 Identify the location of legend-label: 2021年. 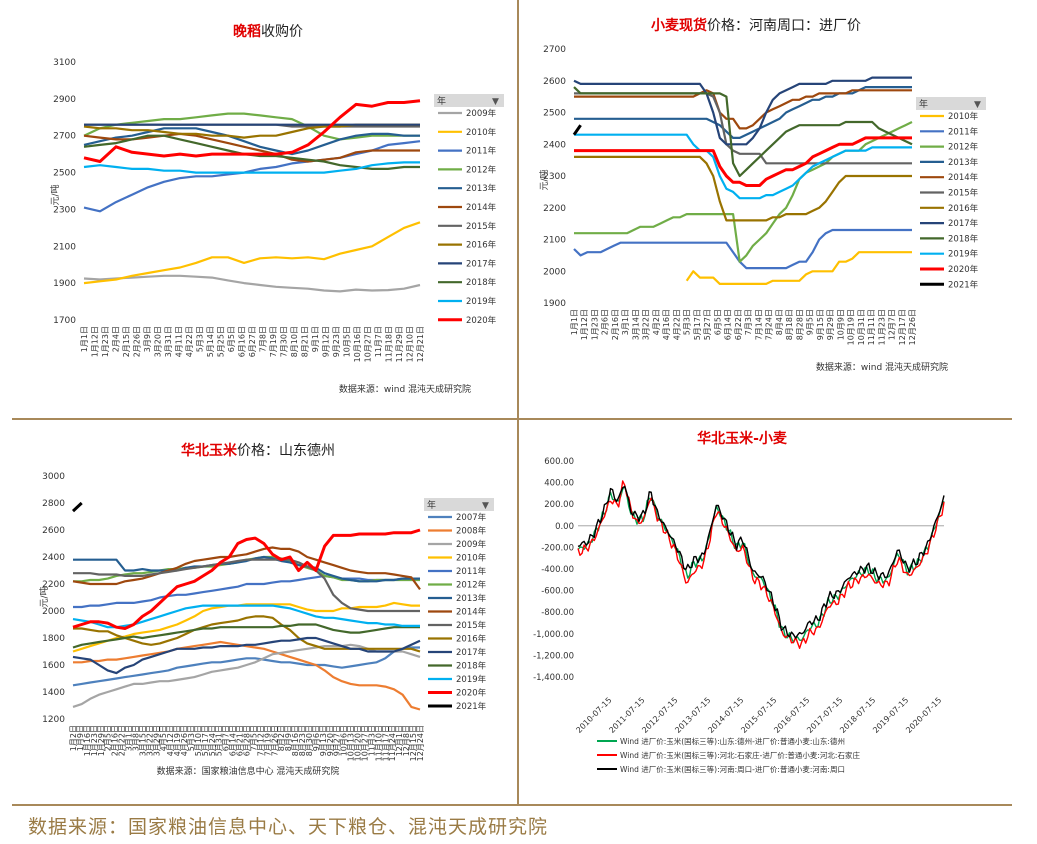
(471, 706).